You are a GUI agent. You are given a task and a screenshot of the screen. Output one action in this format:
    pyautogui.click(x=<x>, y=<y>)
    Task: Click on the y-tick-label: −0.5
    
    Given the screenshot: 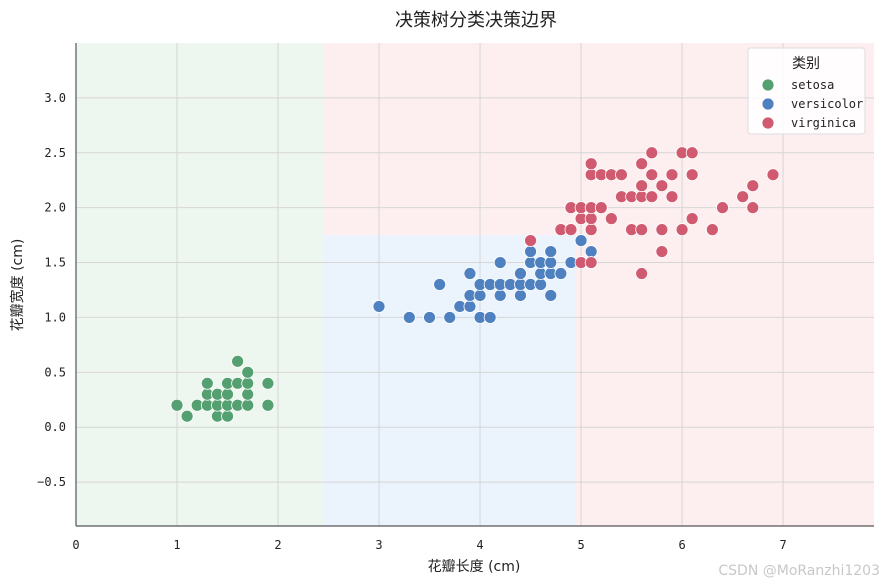 What is the action you would take?
    pyautogui.click(x=51, y=482)
    